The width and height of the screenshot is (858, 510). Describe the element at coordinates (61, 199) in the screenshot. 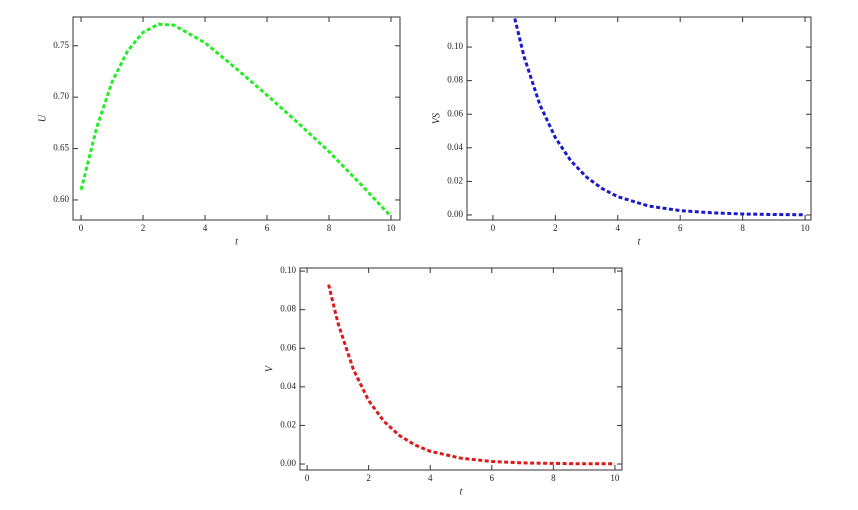

I see `y-tick-label: 0.60` at that location.